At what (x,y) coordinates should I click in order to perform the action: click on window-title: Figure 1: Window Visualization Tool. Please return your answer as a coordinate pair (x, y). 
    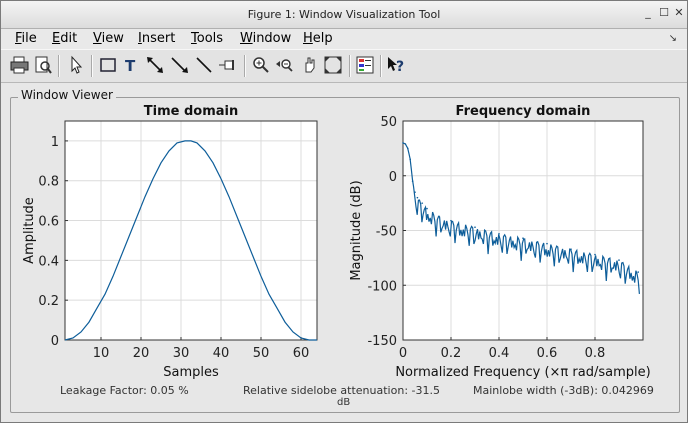
    Looking at the image, I should click on (344, 14).